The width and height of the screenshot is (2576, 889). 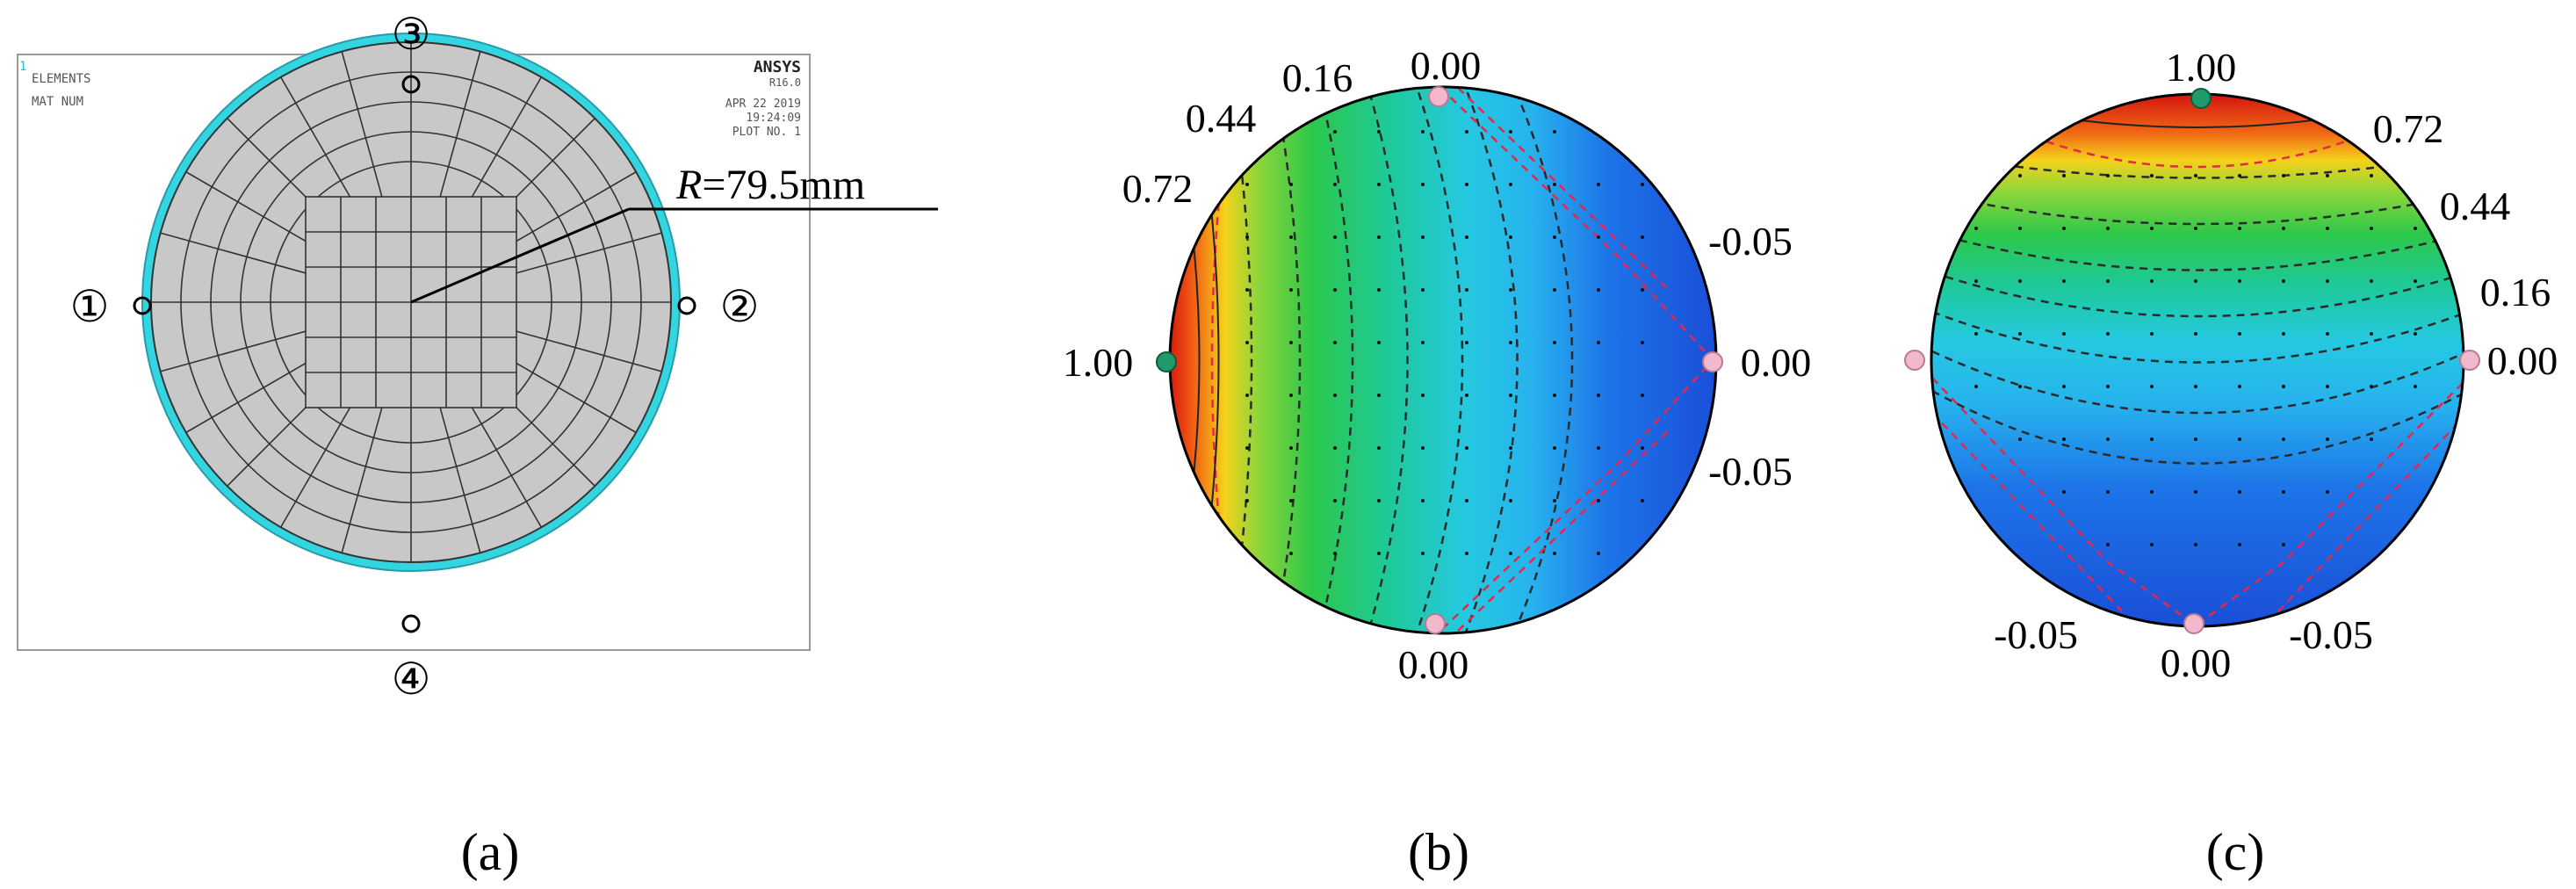 What do you see at coordinates (2193, 624) in the screenshot?
I see `marker-bottom-c` at bounding box center [2193, 624].